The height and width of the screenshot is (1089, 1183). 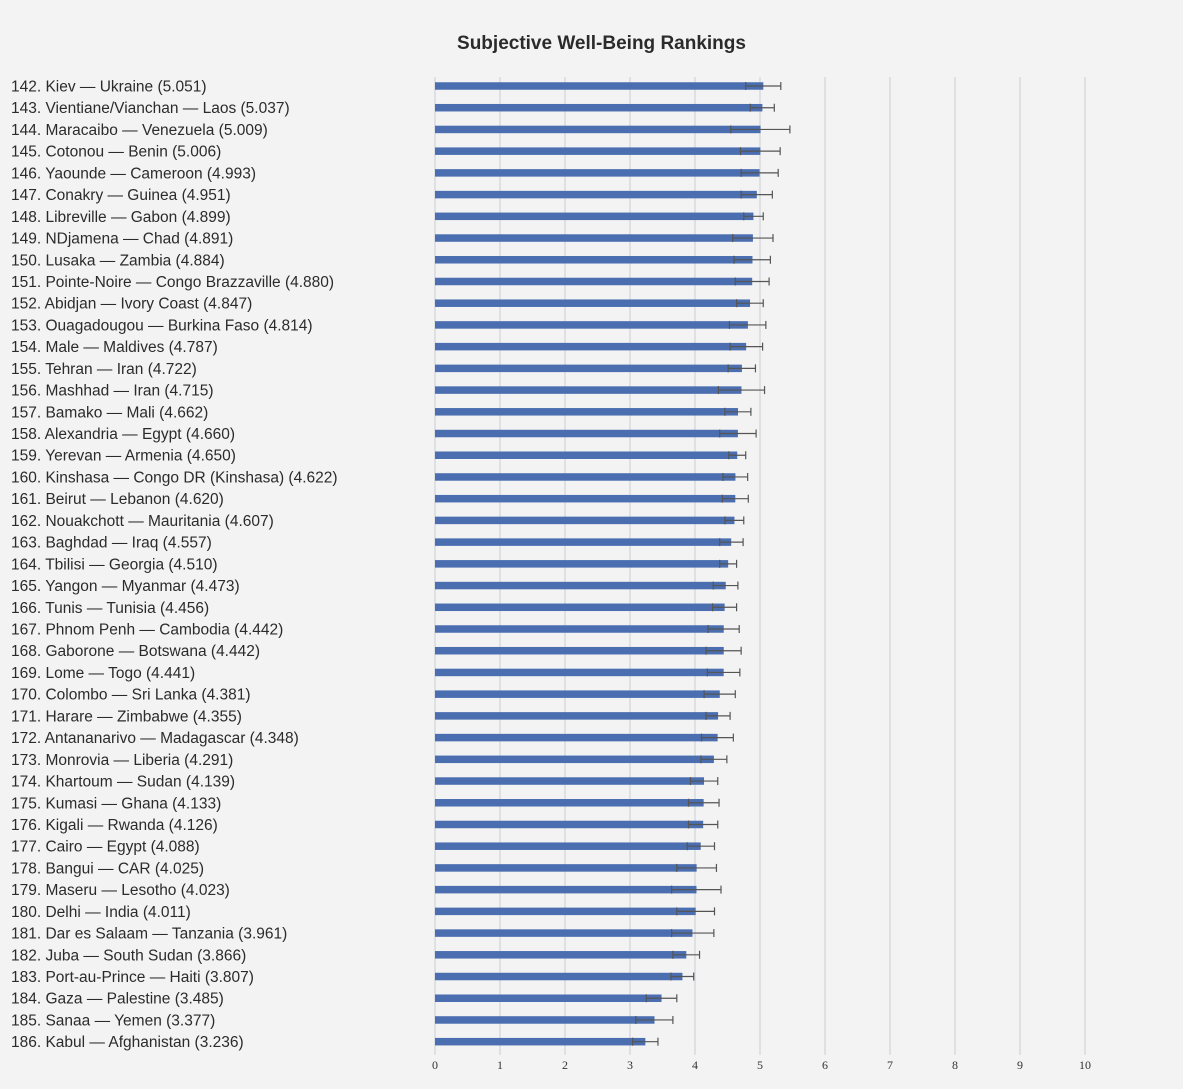 What do you see at coordinates (122, 239) in the screenshot?
I see `row-label: 149. NDjamena — Chad (4.891)` at bounding box center [122, 239].